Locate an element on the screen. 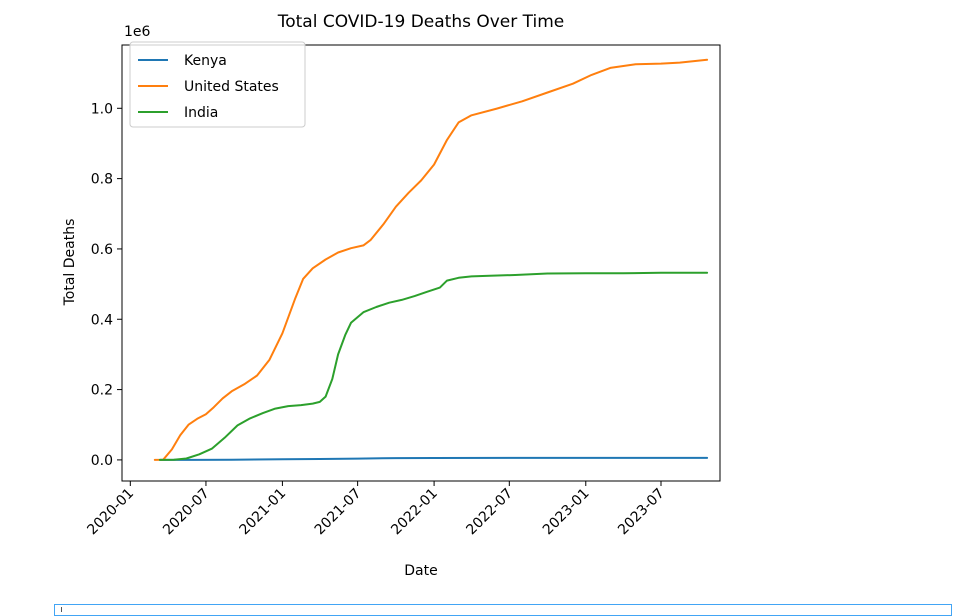 This screenshot has height=616, width=953. y-tick-label: 0.2 is located at coordinates (102, 391).